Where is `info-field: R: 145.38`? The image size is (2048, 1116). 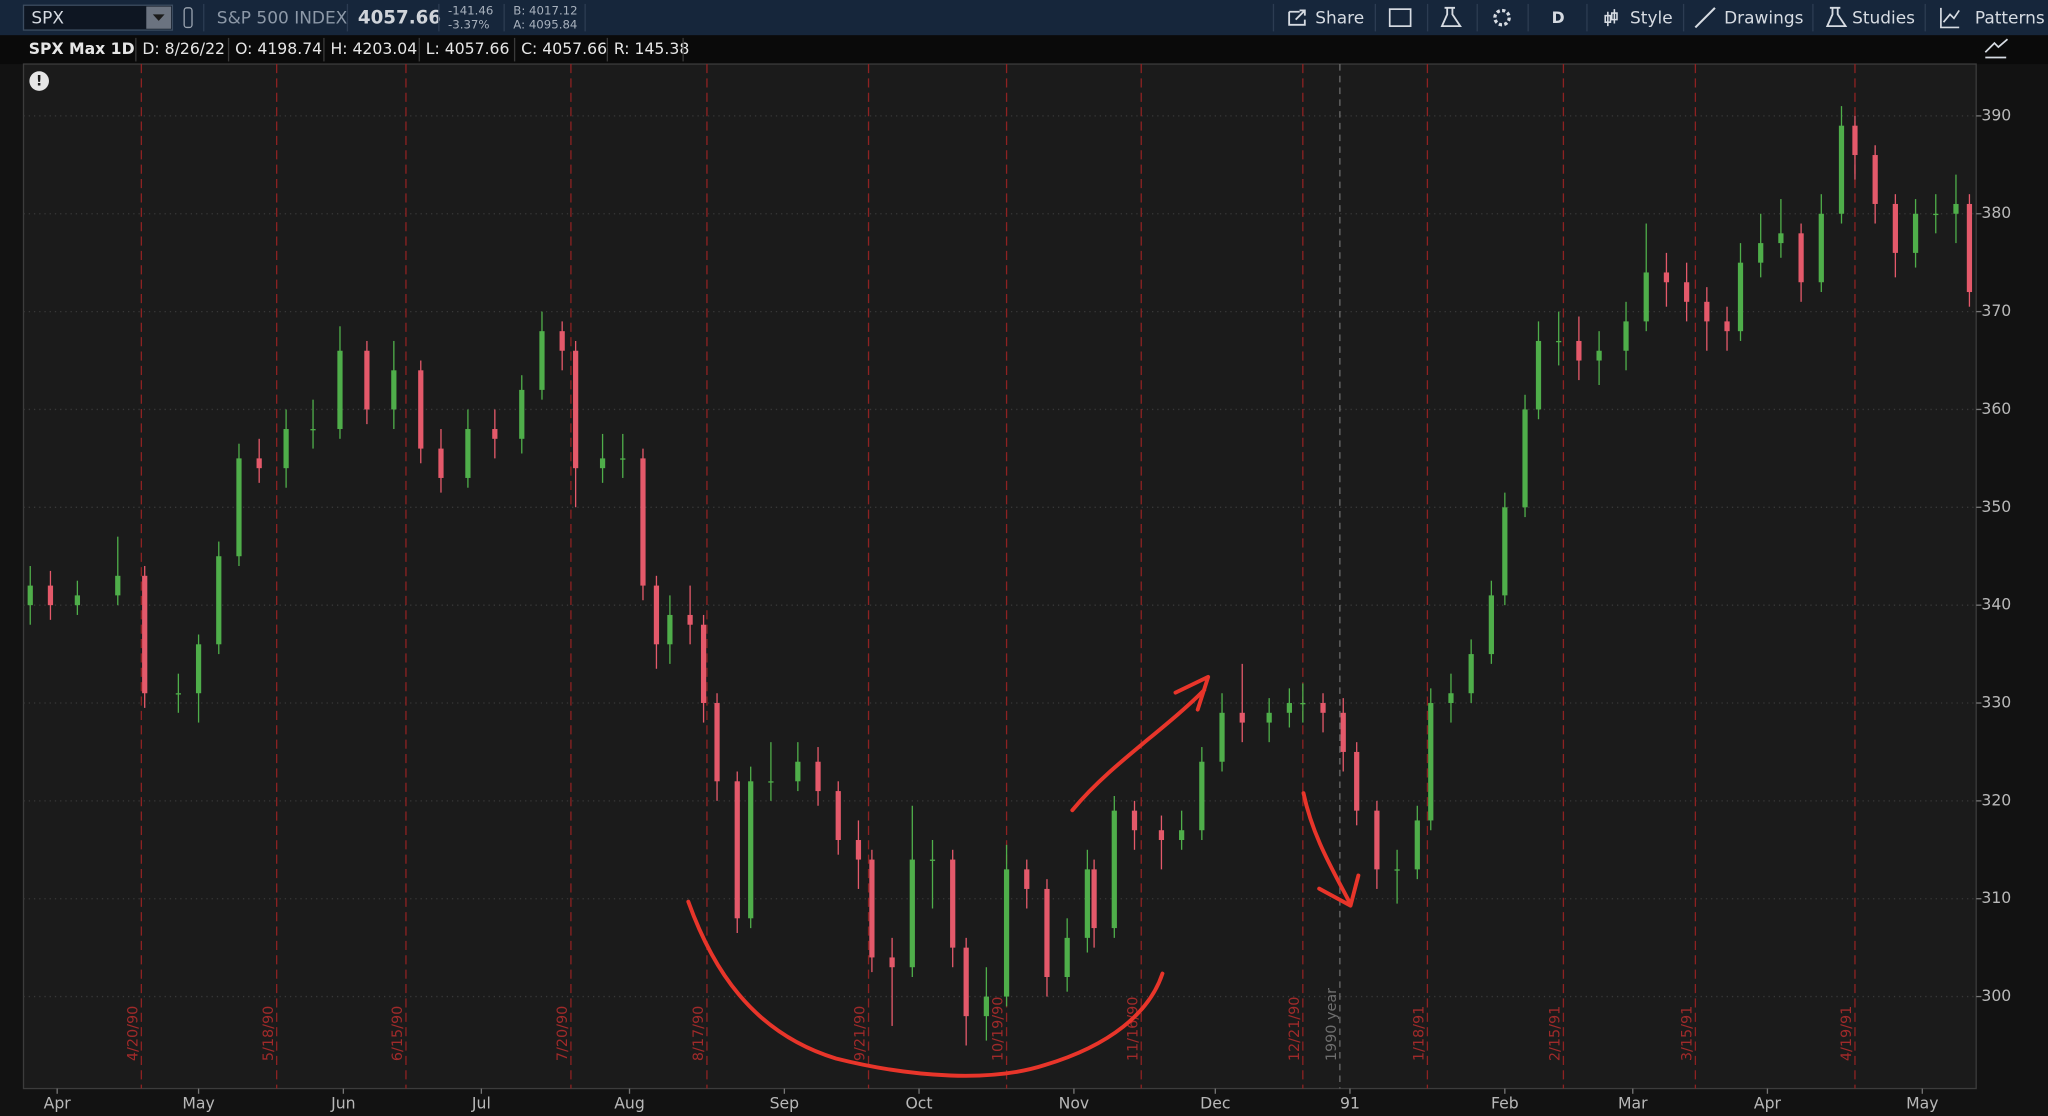 info-field: R: 145.38 is located at coordinates (651, 48).